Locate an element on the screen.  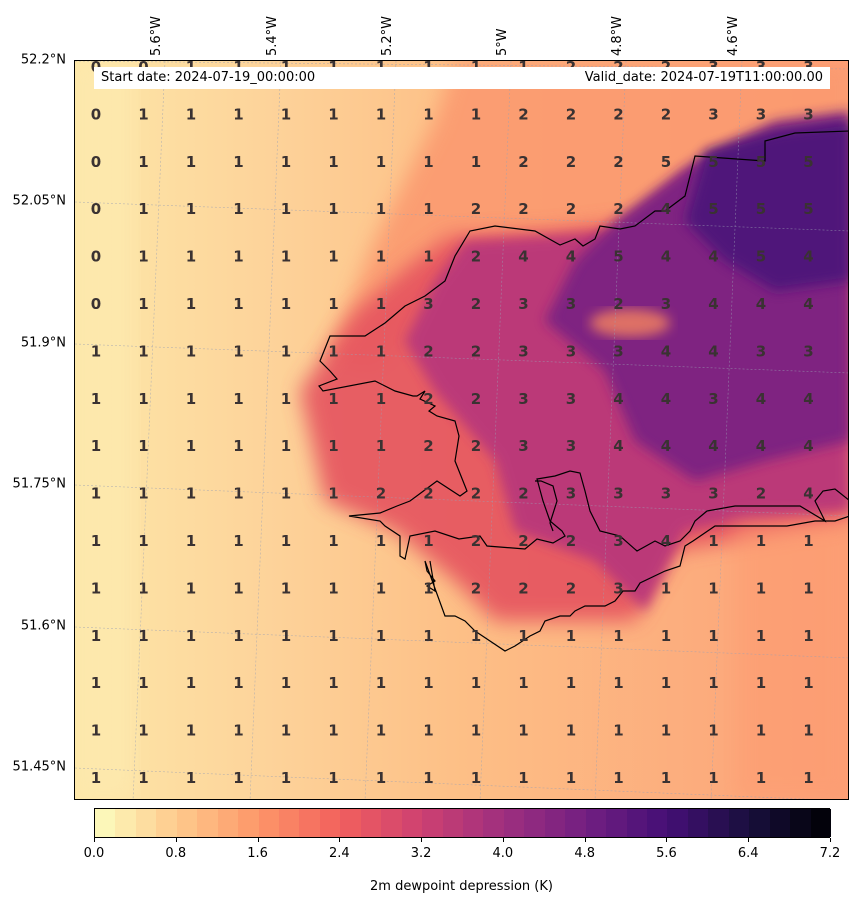
lon-label: 5.6°W is located at coordinates (156, 35).